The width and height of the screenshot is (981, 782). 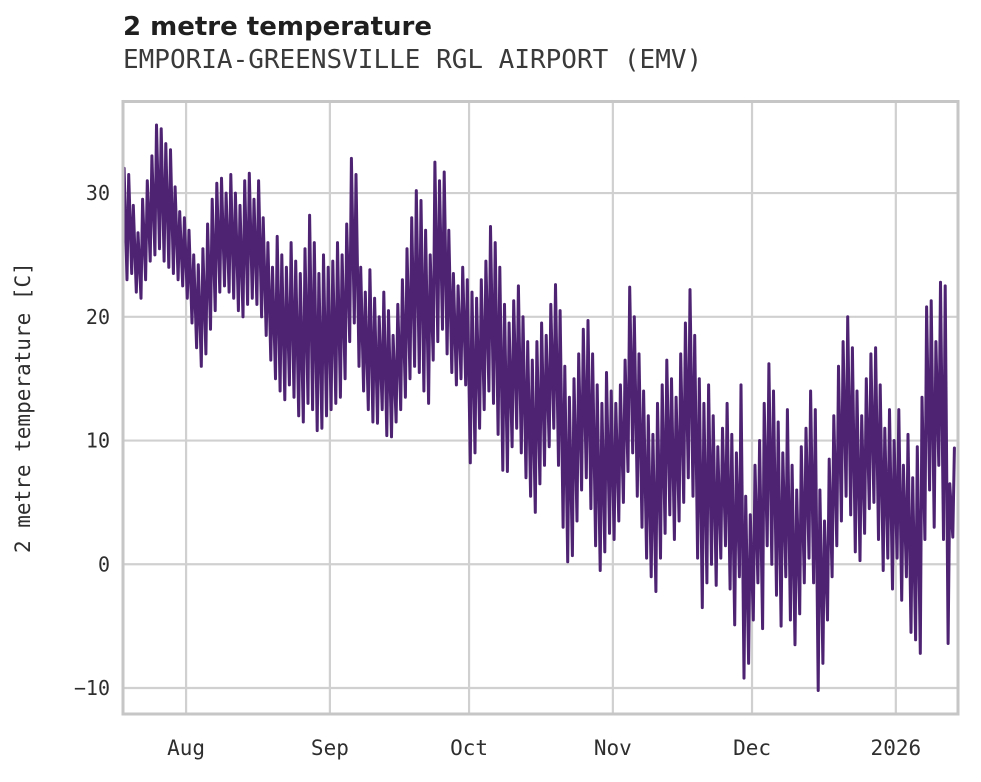 I want to click on y-tick-label: 20, so click(x=98, y=317).